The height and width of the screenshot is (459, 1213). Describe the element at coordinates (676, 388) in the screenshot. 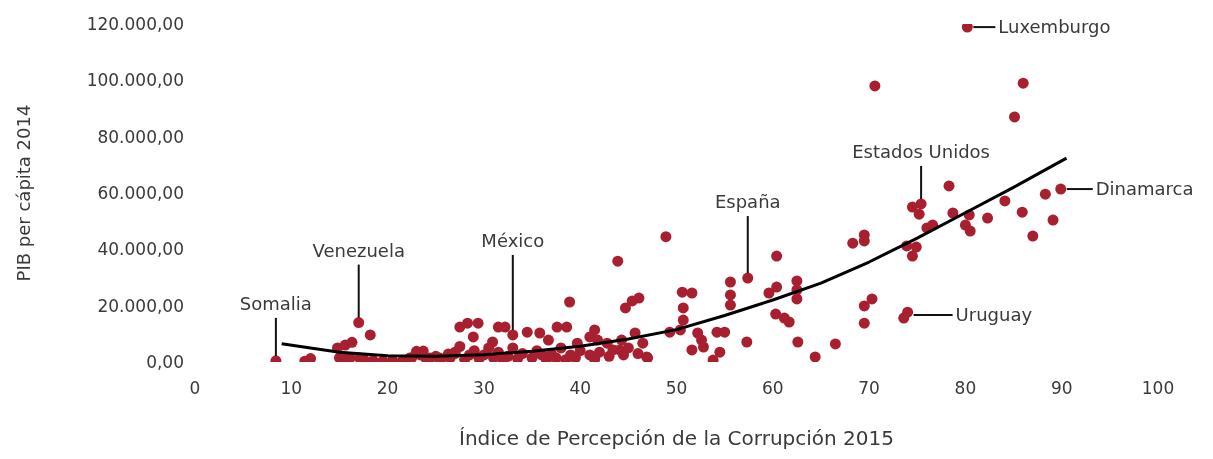

I see `x-tick-label: 50` at that location.